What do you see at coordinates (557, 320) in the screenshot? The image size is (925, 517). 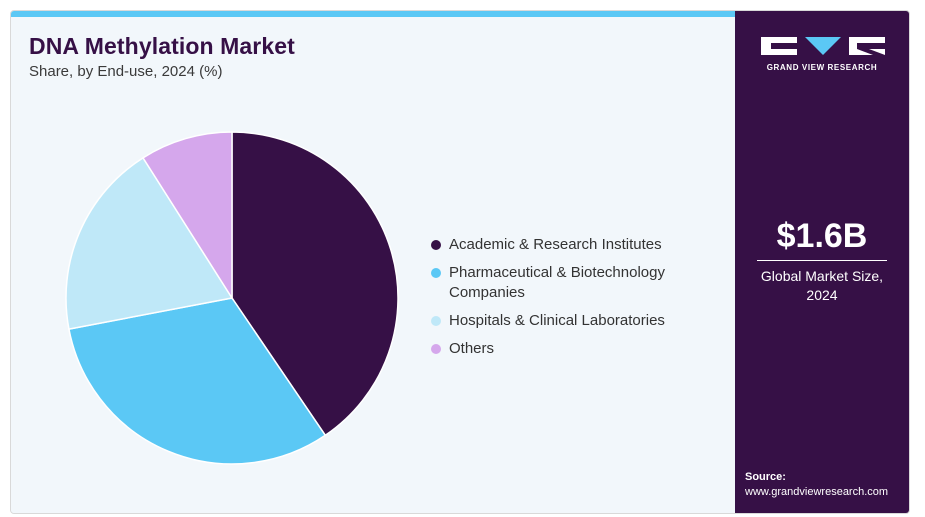 I see `legend-label: Hospitals & Clinical Laboratories` at bounding box center [557, 320].